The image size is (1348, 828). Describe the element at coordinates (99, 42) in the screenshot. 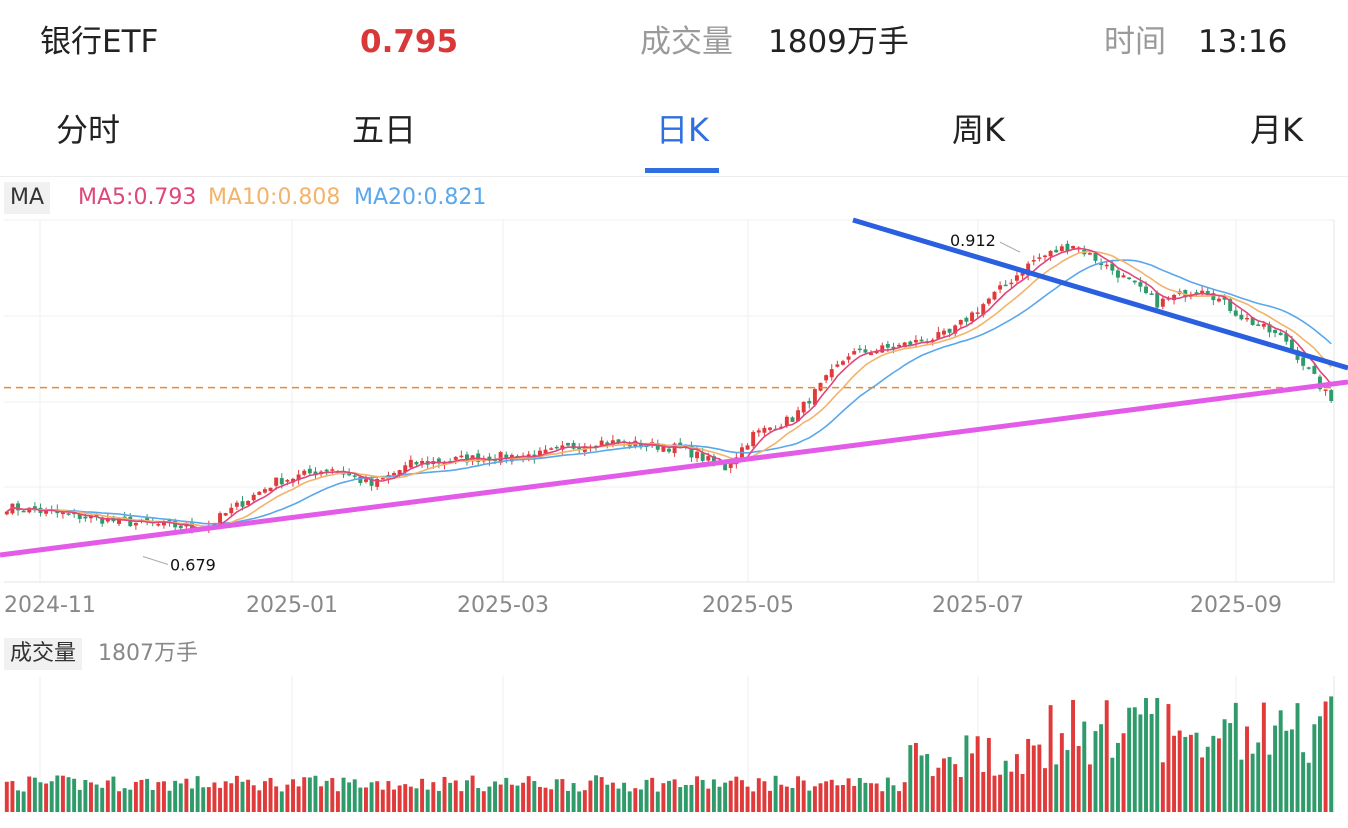

I see `security-name: 银行ETF` at that location.